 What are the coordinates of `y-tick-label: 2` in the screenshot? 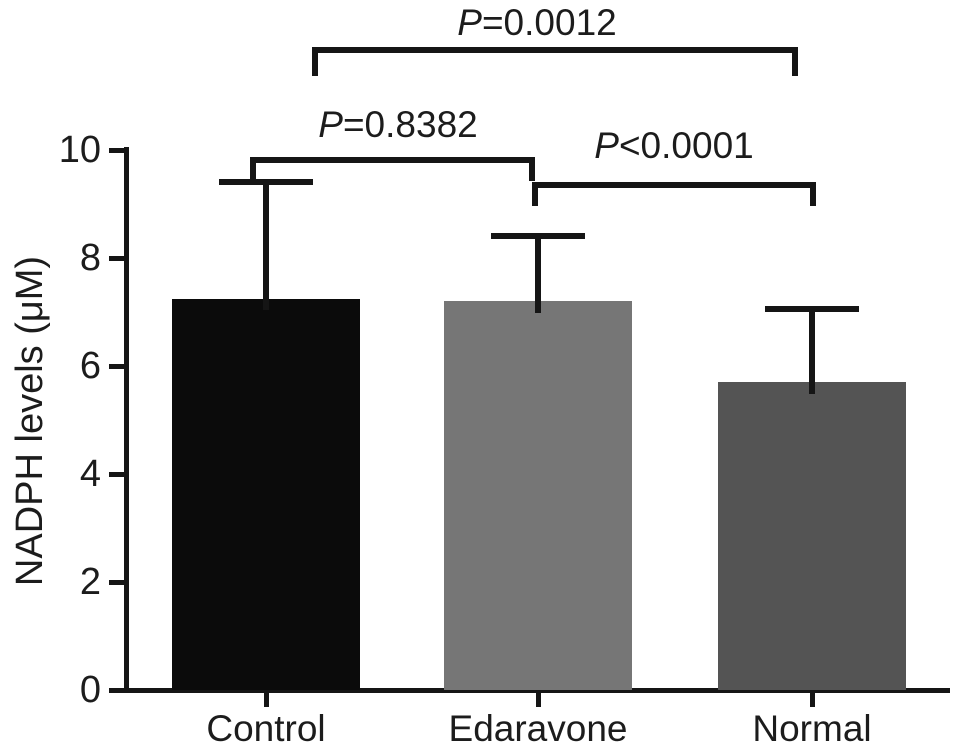 It's located at (90, 582).